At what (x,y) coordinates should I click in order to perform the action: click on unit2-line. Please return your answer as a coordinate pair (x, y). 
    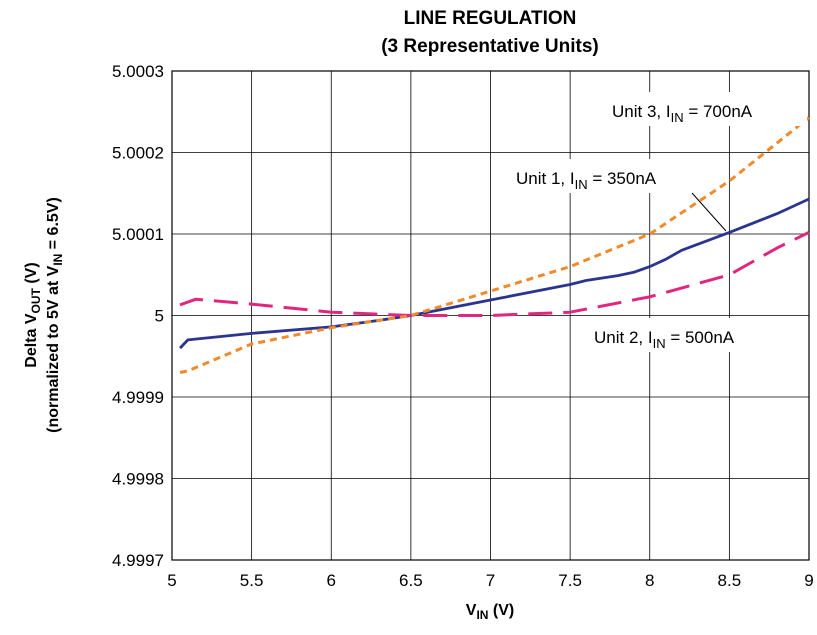
    Looking at the image, I should click on (494, 274).